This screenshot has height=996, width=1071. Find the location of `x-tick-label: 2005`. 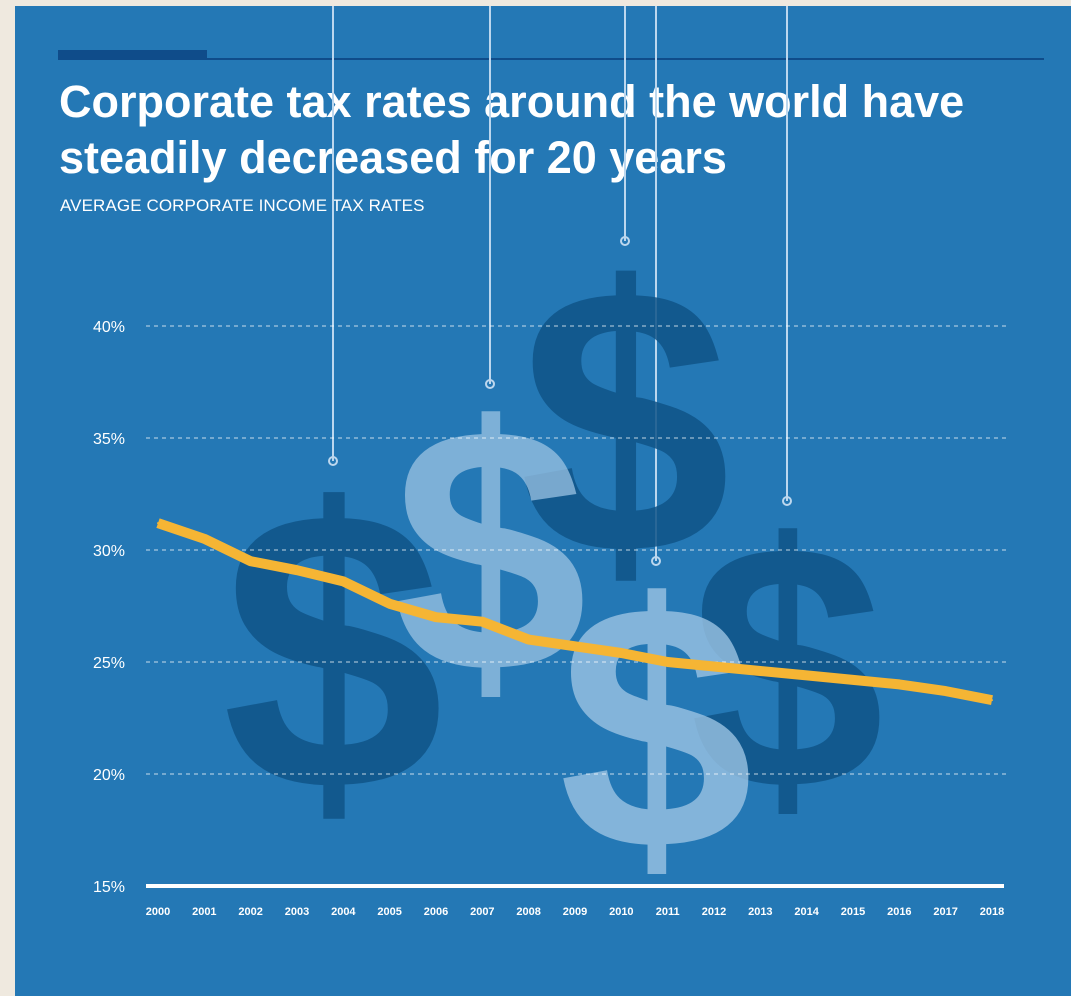

x-tick-label: 2005 is located at coordinates (389, 912).